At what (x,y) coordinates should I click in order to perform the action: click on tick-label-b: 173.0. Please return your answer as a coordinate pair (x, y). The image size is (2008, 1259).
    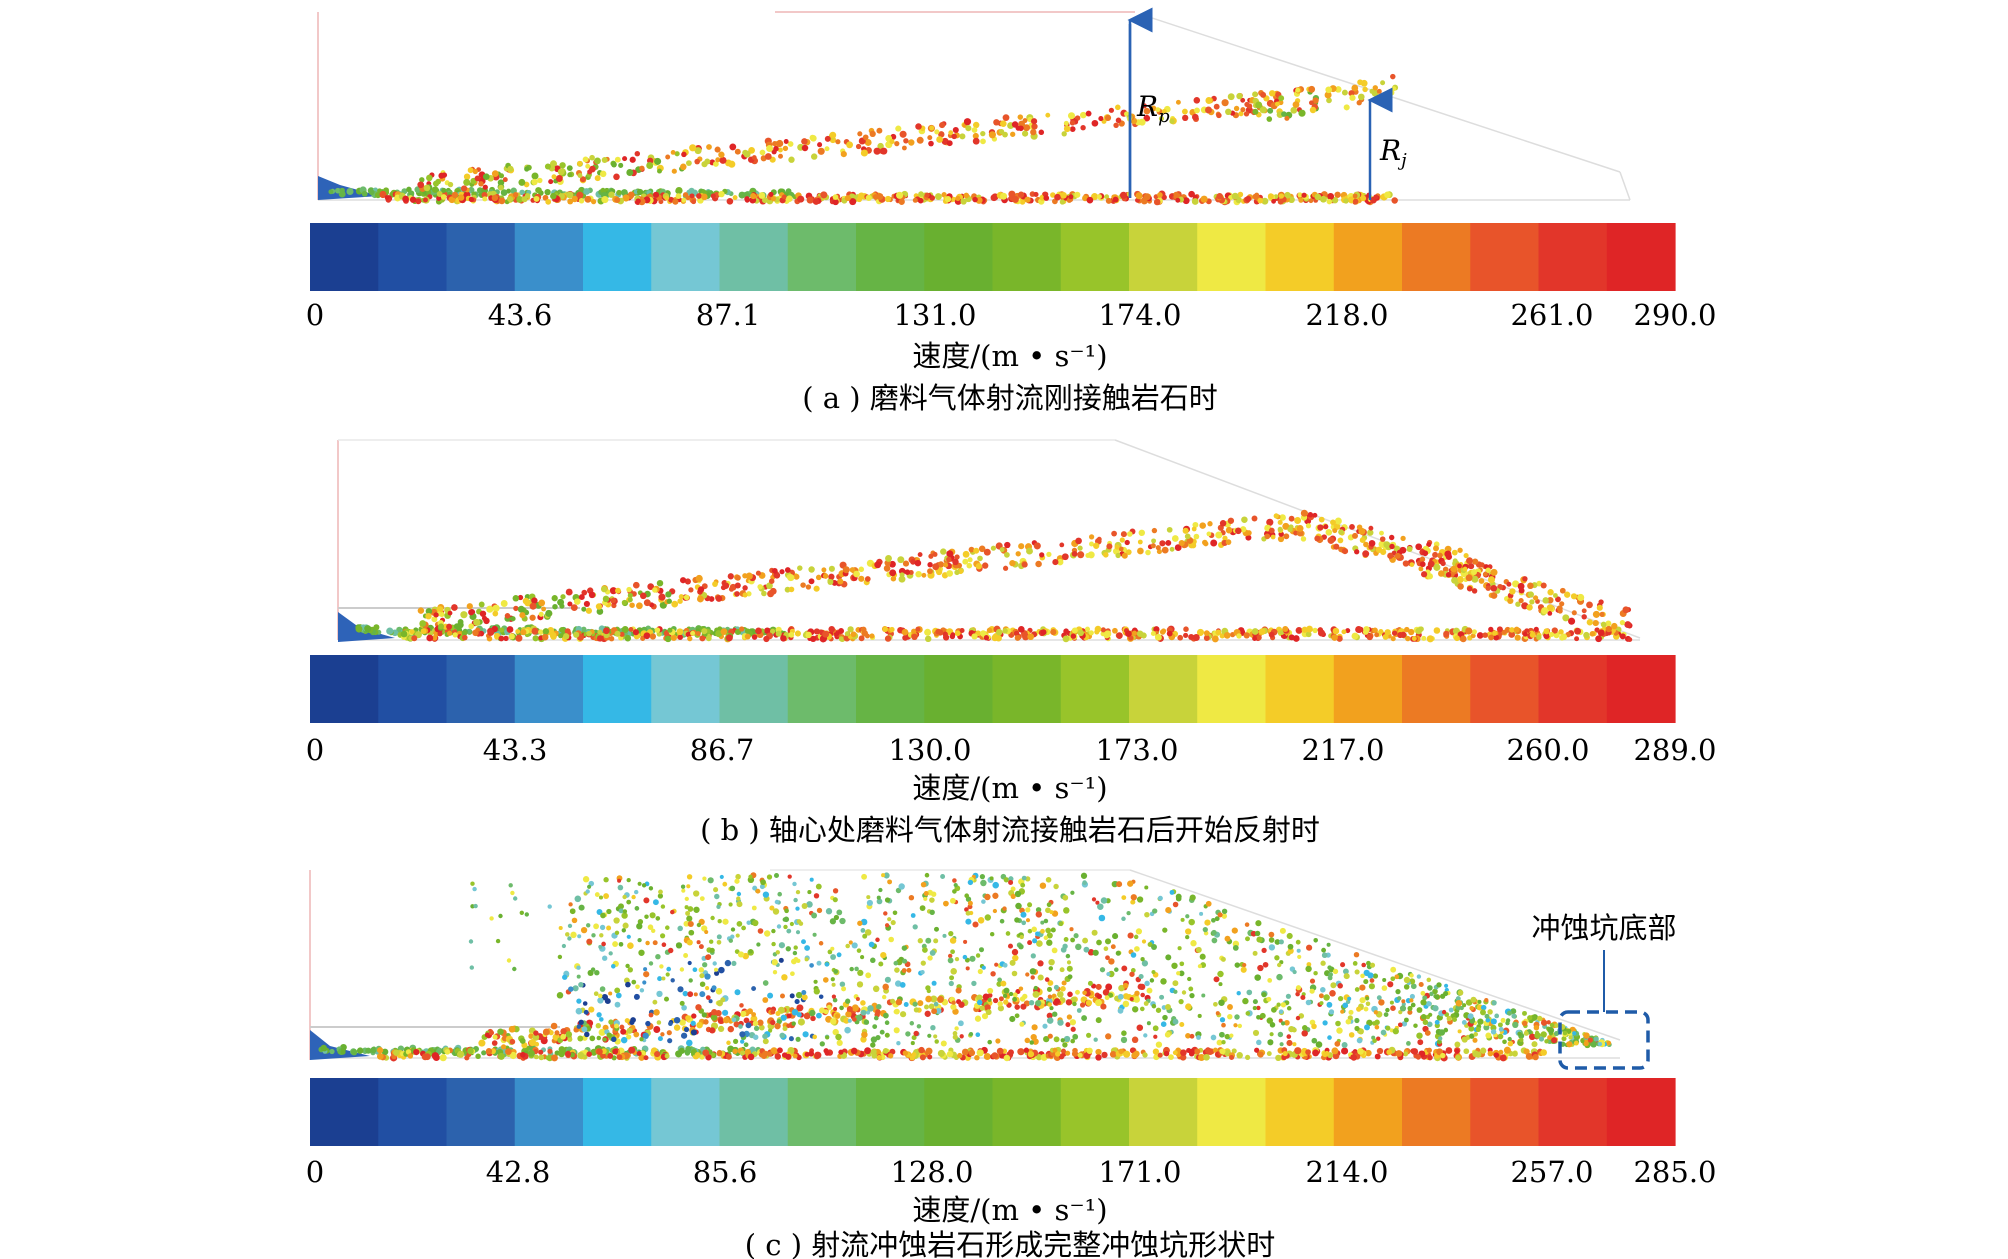
    Looking at the image, I should click on (1136, 750).